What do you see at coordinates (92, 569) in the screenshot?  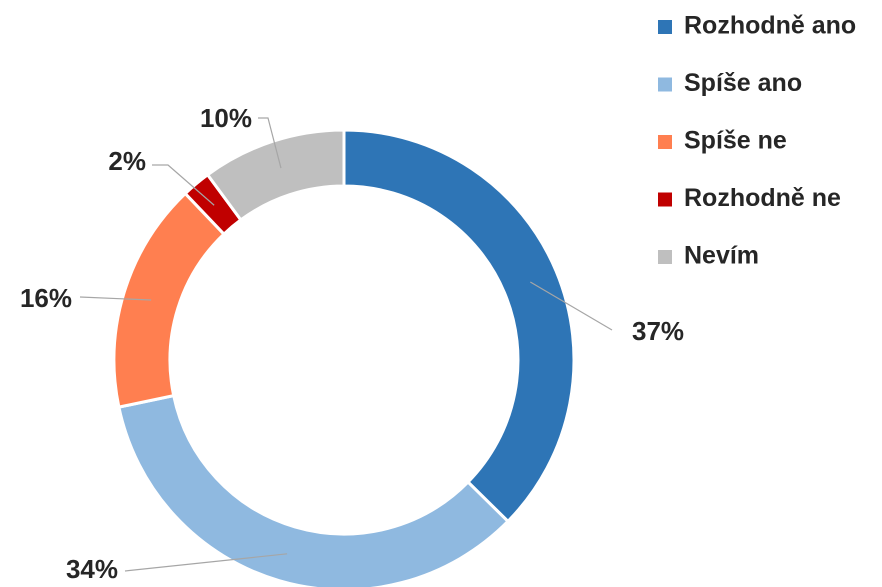 I see `data-label: 34%` at bounding box center [92, 569].